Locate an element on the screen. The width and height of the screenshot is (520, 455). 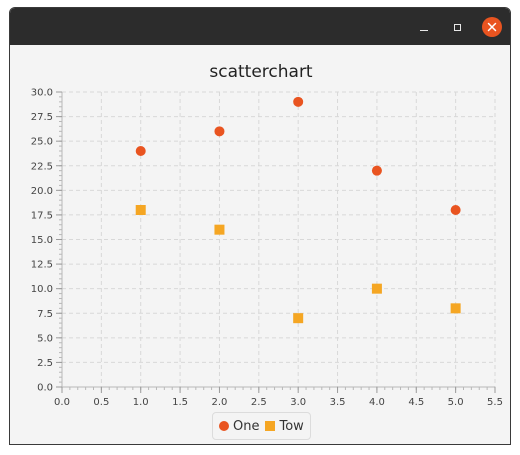
y-tick-label: 27.5 is located at coordinates (42, 117).